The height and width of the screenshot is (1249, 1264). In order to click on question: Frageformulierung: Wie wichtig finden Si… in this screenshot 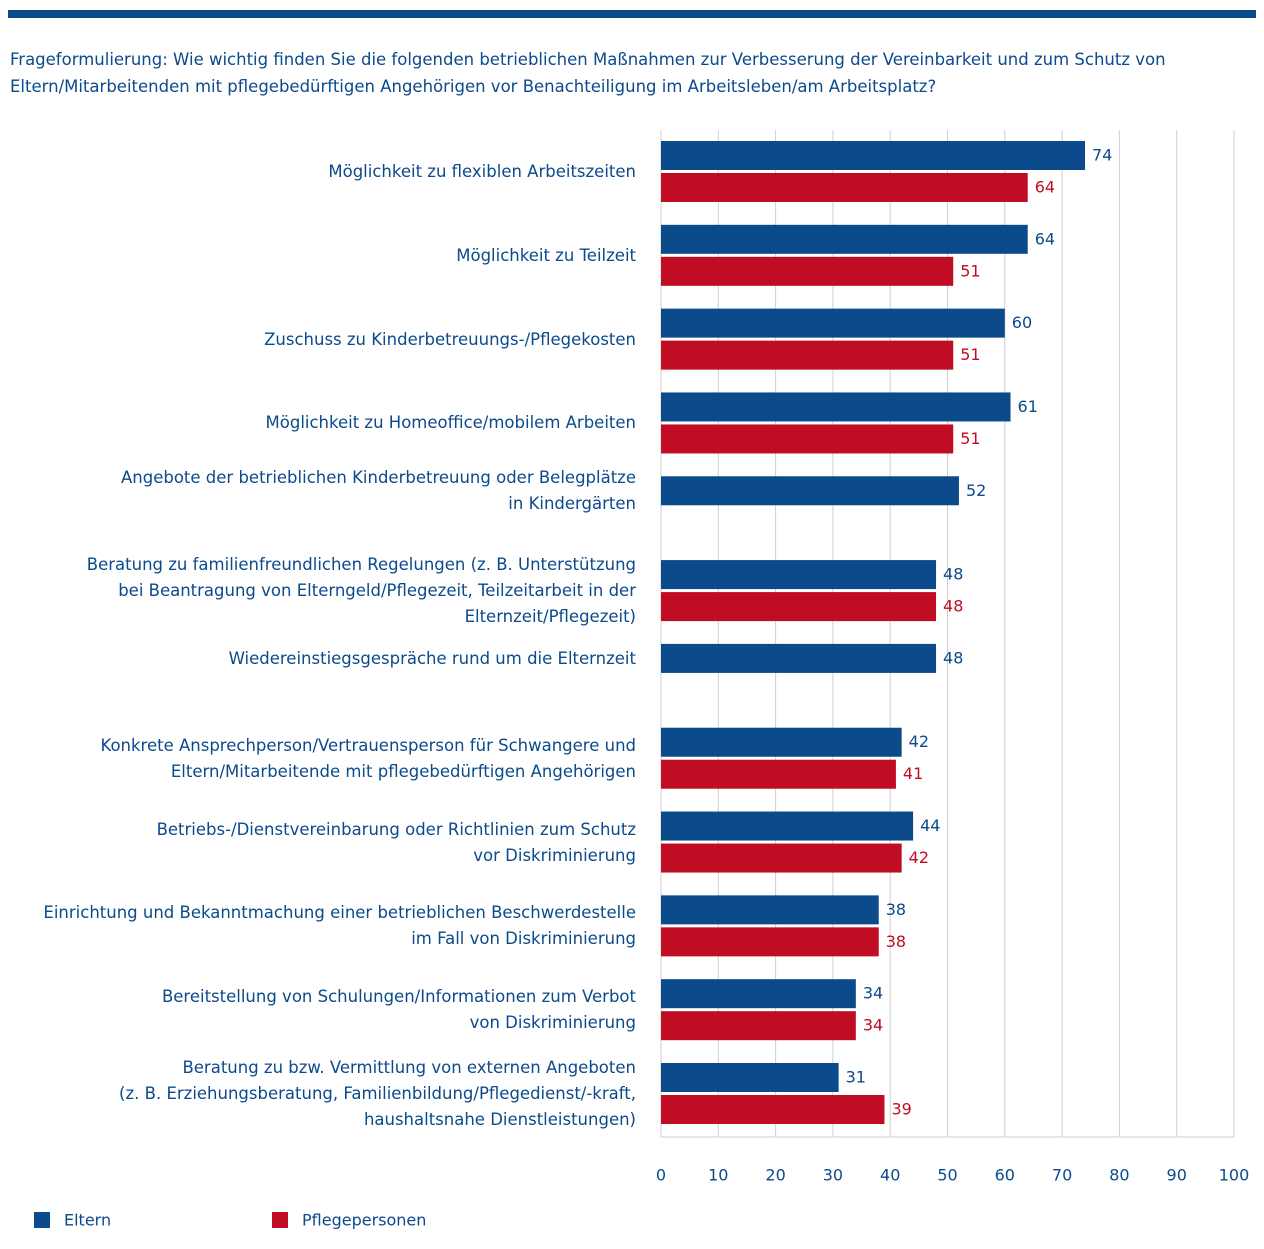, I will do `click(588, 73)`.